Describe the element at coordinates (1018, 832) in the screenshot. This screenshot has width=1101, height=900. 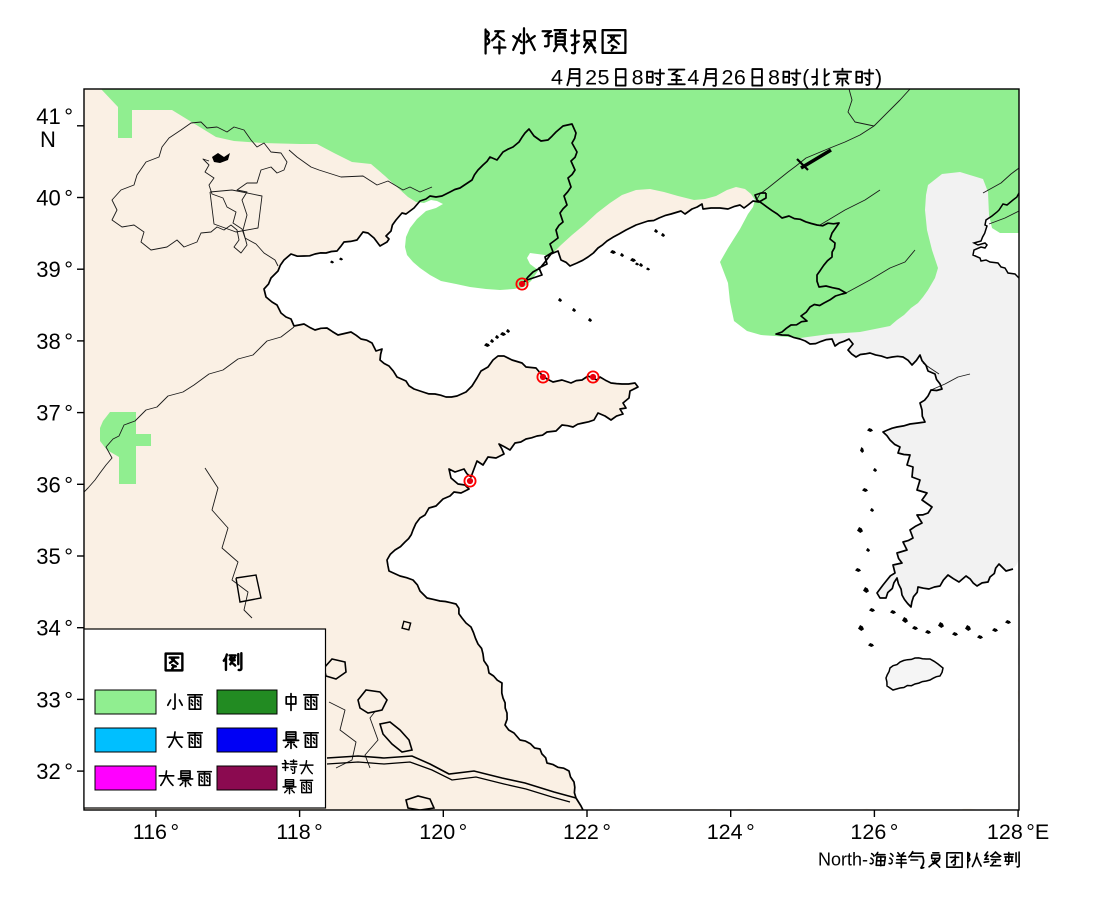
I see `svg-text:128°E: 128 °E` at that location.